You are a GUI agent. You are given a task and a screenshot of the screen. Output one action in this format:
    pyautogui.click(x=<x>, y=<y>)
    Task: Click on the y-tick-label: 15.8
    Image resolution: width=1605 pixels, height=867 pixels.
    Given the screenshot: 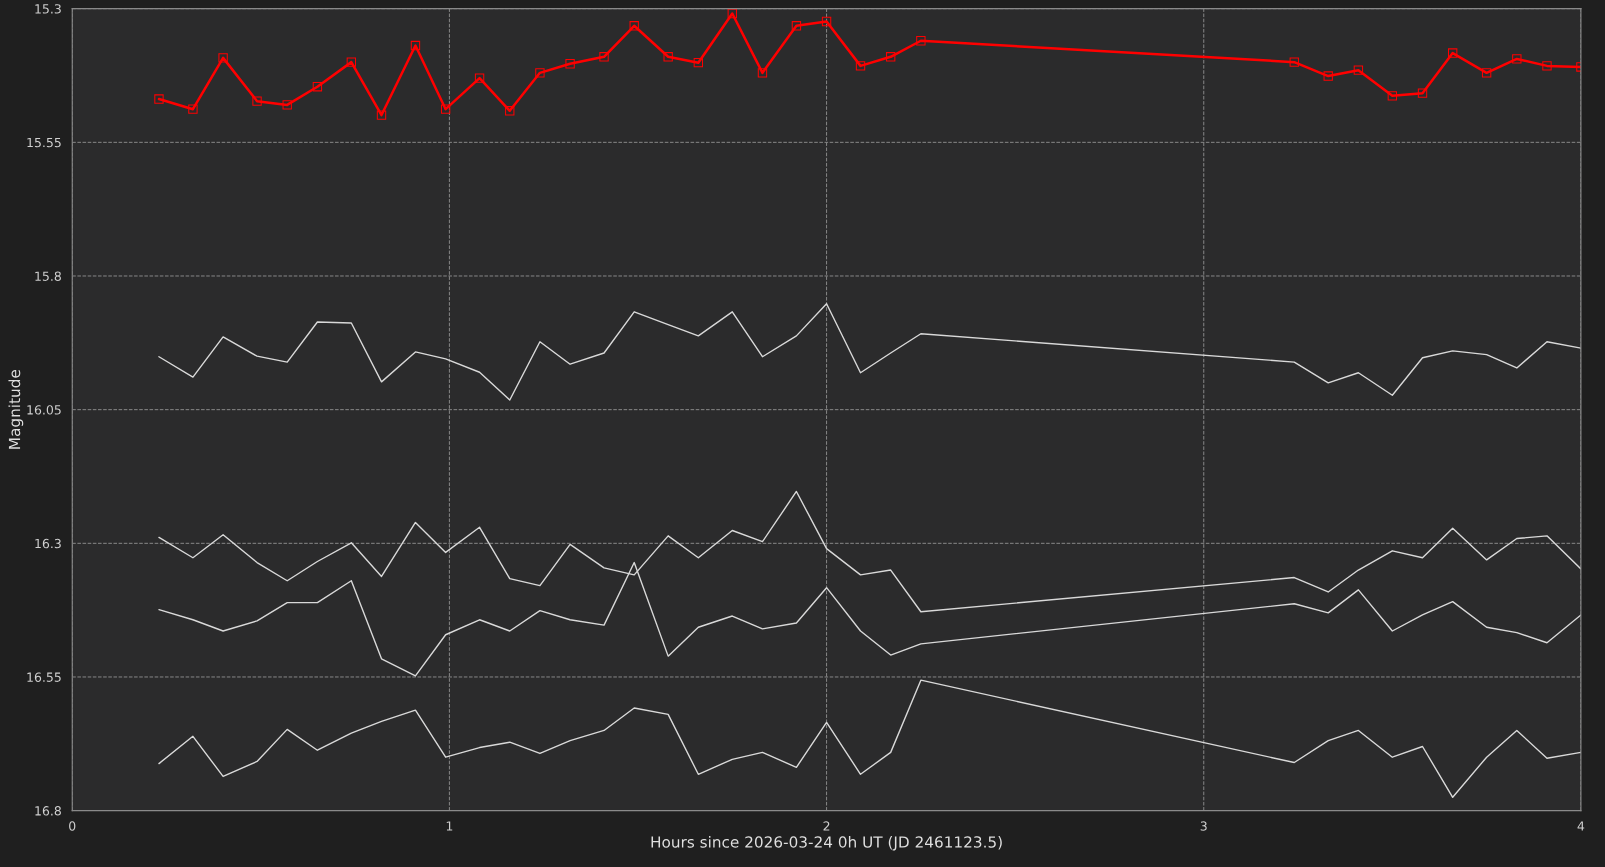 What is the action you would take?
    pyautogui.click(x=48, y=276)
    